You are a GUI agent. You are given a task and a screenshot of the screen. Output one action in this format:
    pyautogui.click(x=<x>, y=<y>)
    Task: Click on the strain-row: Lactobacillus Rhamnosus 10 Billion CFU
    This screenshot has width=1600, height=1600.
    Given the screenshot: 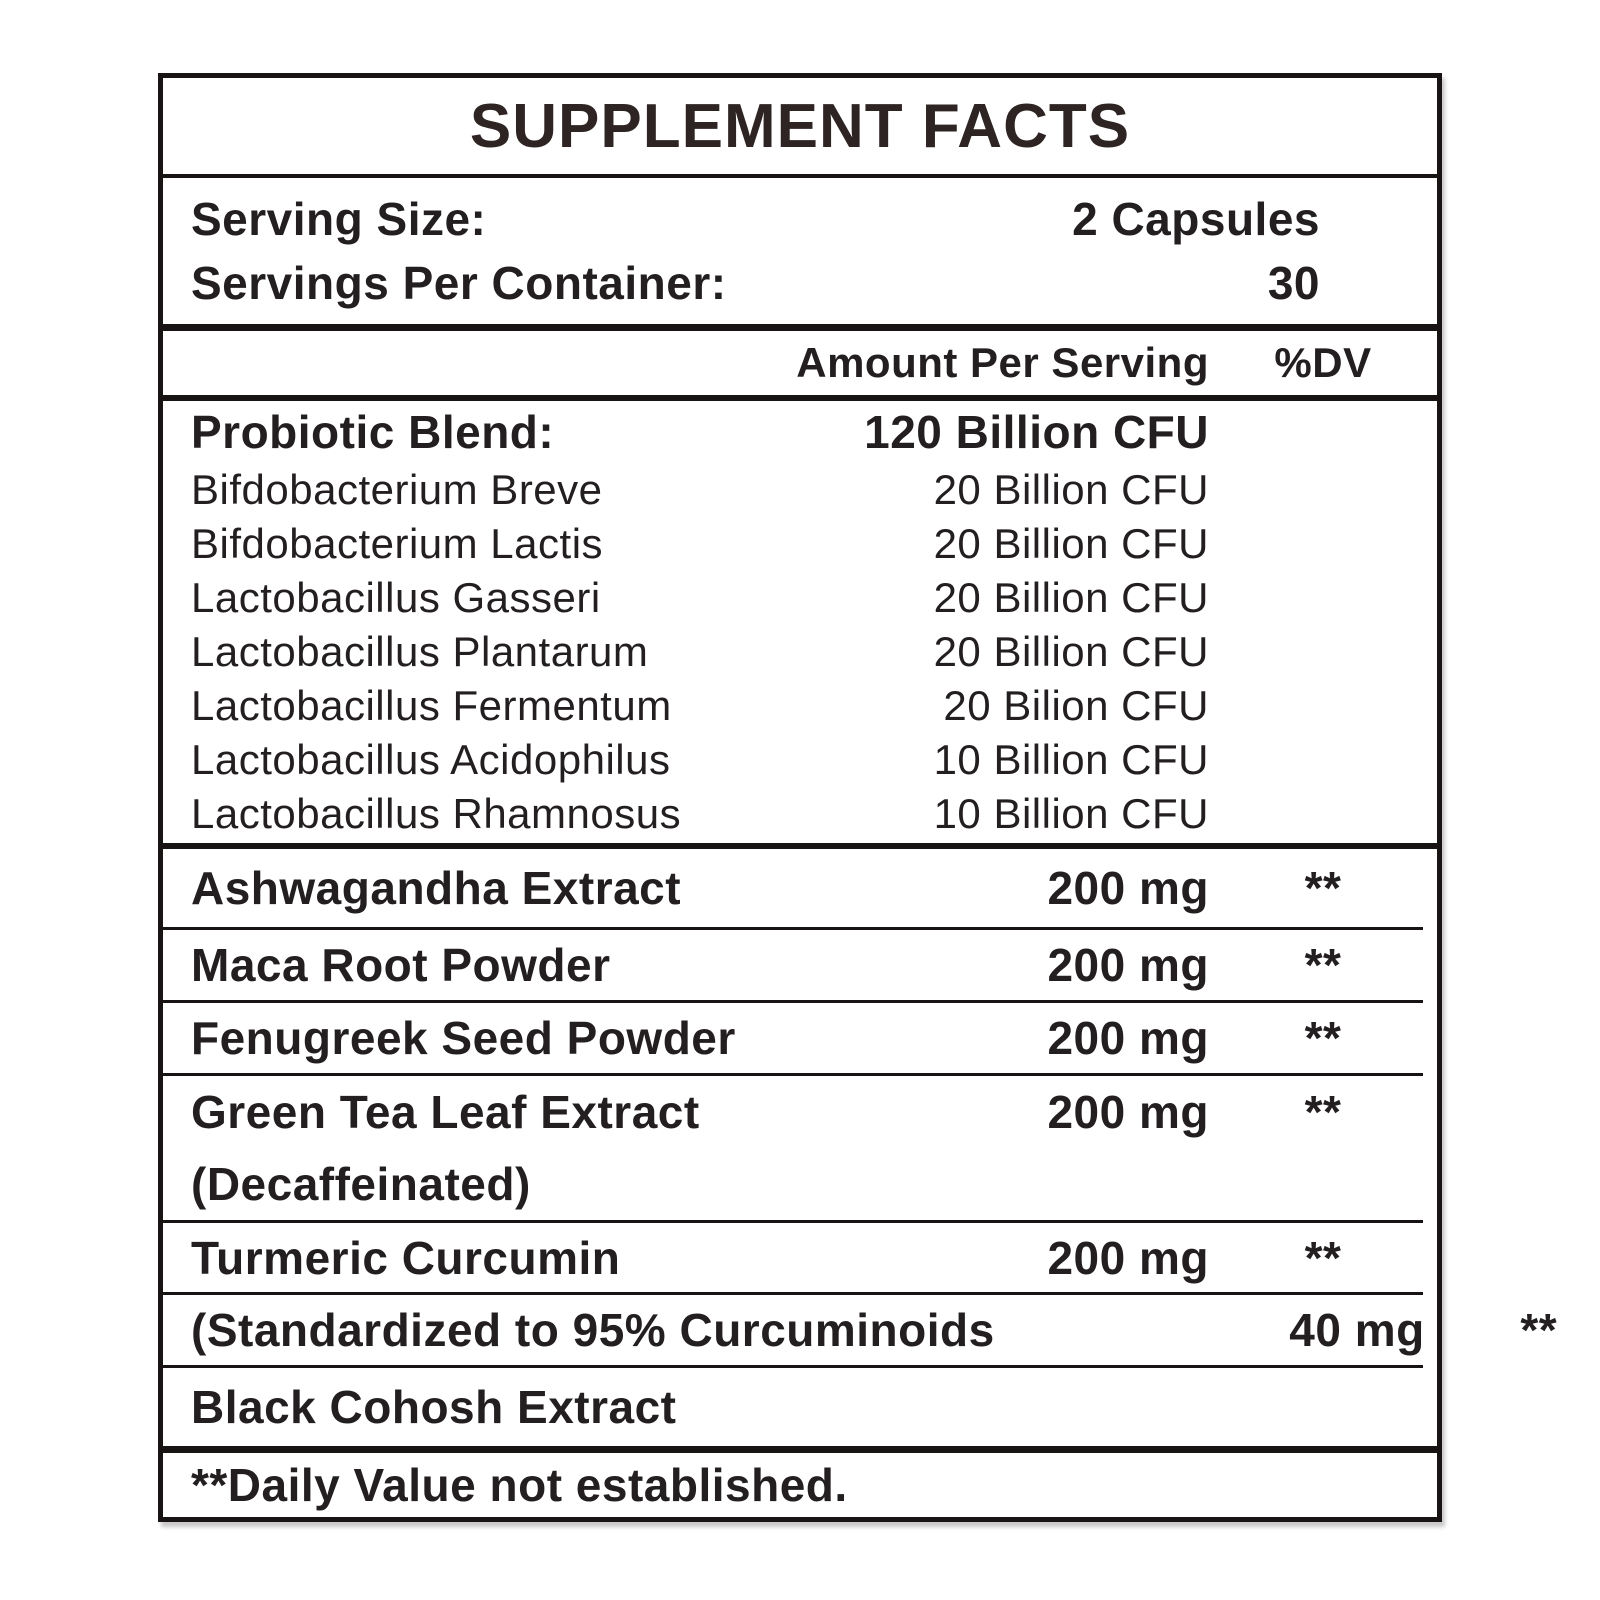 What is the action you would take?
    pyautogui.click(x=800, y=814)
    